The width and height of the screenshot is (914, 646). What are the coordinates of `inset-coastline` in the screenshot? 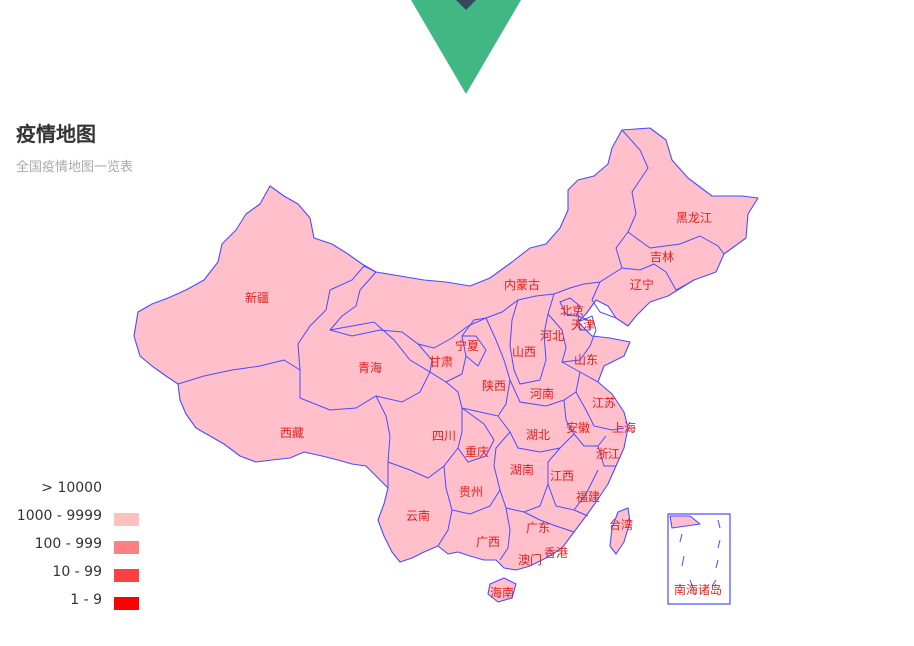 It's located at (685, 522).